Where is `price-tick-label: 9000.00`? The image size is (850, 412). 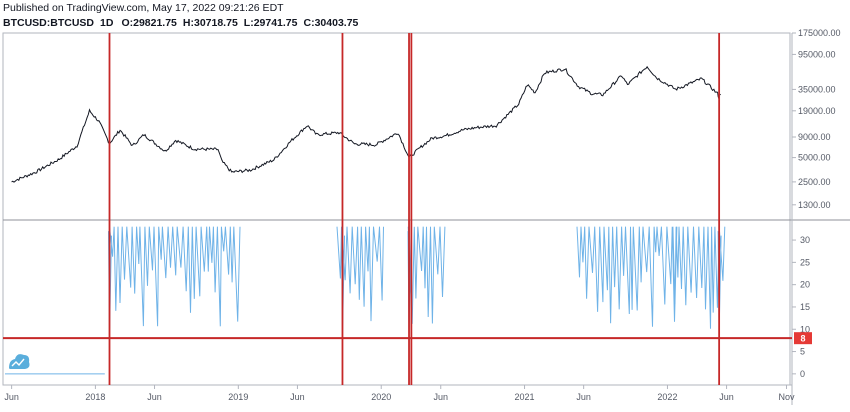
price-tick-label: 9000.00 is located at coordinates (814, 137).